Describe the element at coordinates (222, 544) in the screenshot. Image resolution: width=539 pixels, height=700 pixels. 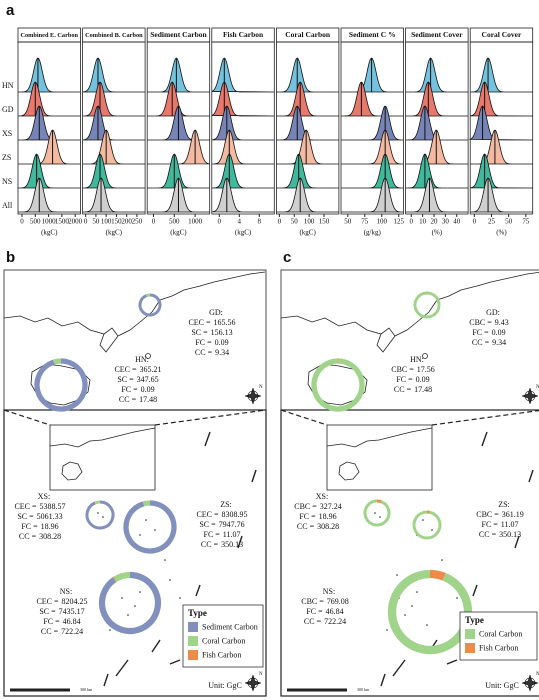
I see `region-stat: CC = 350.13` at that location.